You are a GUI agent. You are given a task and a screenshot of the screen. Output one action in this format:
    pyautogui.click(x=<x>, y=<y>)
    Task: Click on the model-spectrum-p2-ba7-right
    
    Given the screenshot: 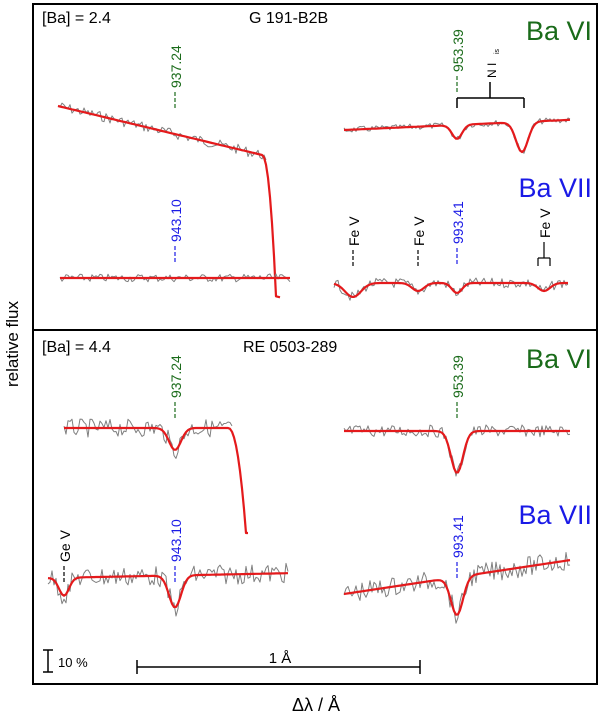 What is the action you would take?
    pyautogui.click(x=457, y=587)
    